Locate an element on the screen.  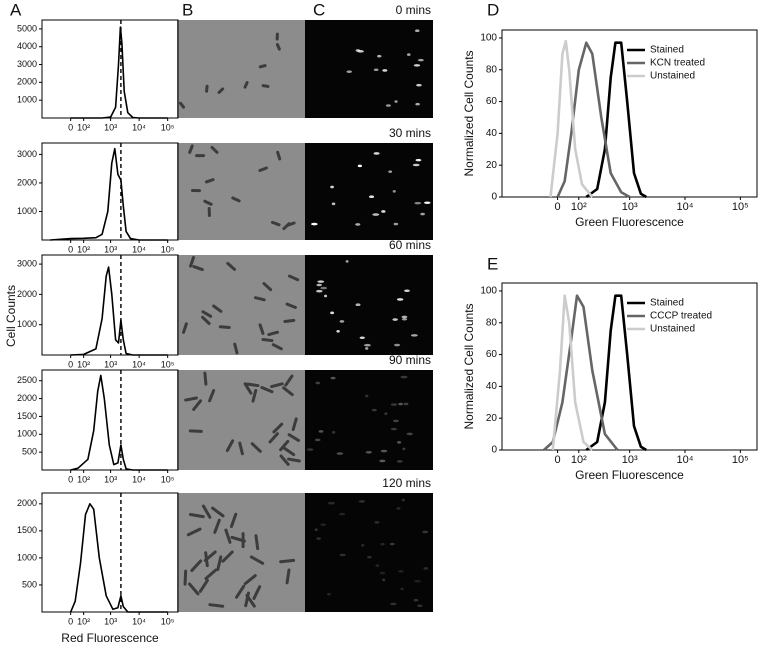
y-tick-label: 80 is located at coordinates (492, 69).